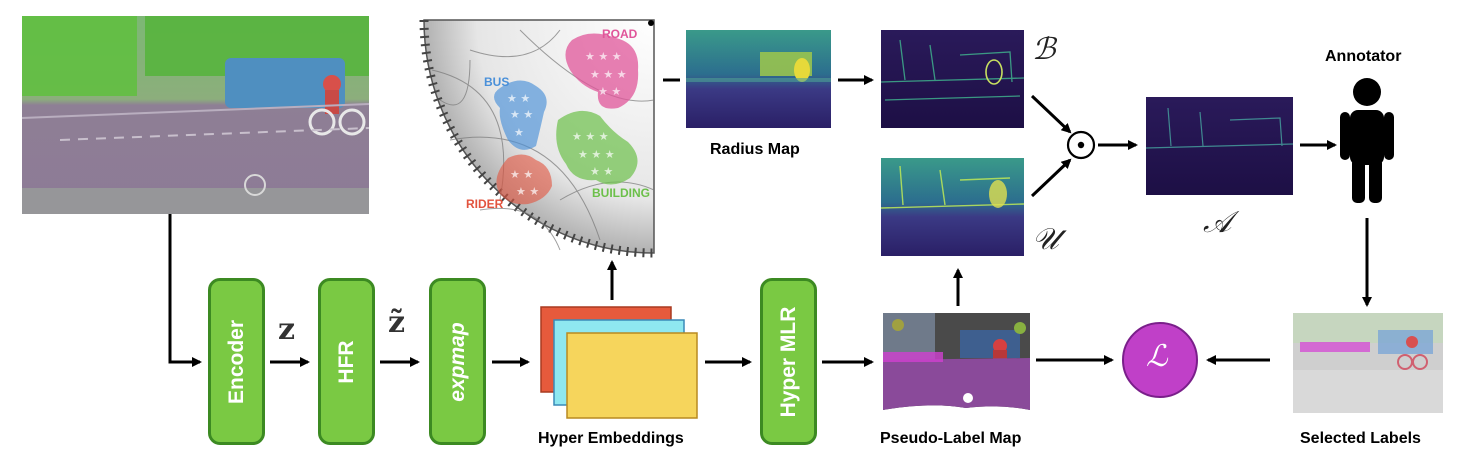  What do you see at coordinates (1044, 49) in the screenshot?
I see `boundary-symbol: ℬ` at bounding box center [1044, 49].